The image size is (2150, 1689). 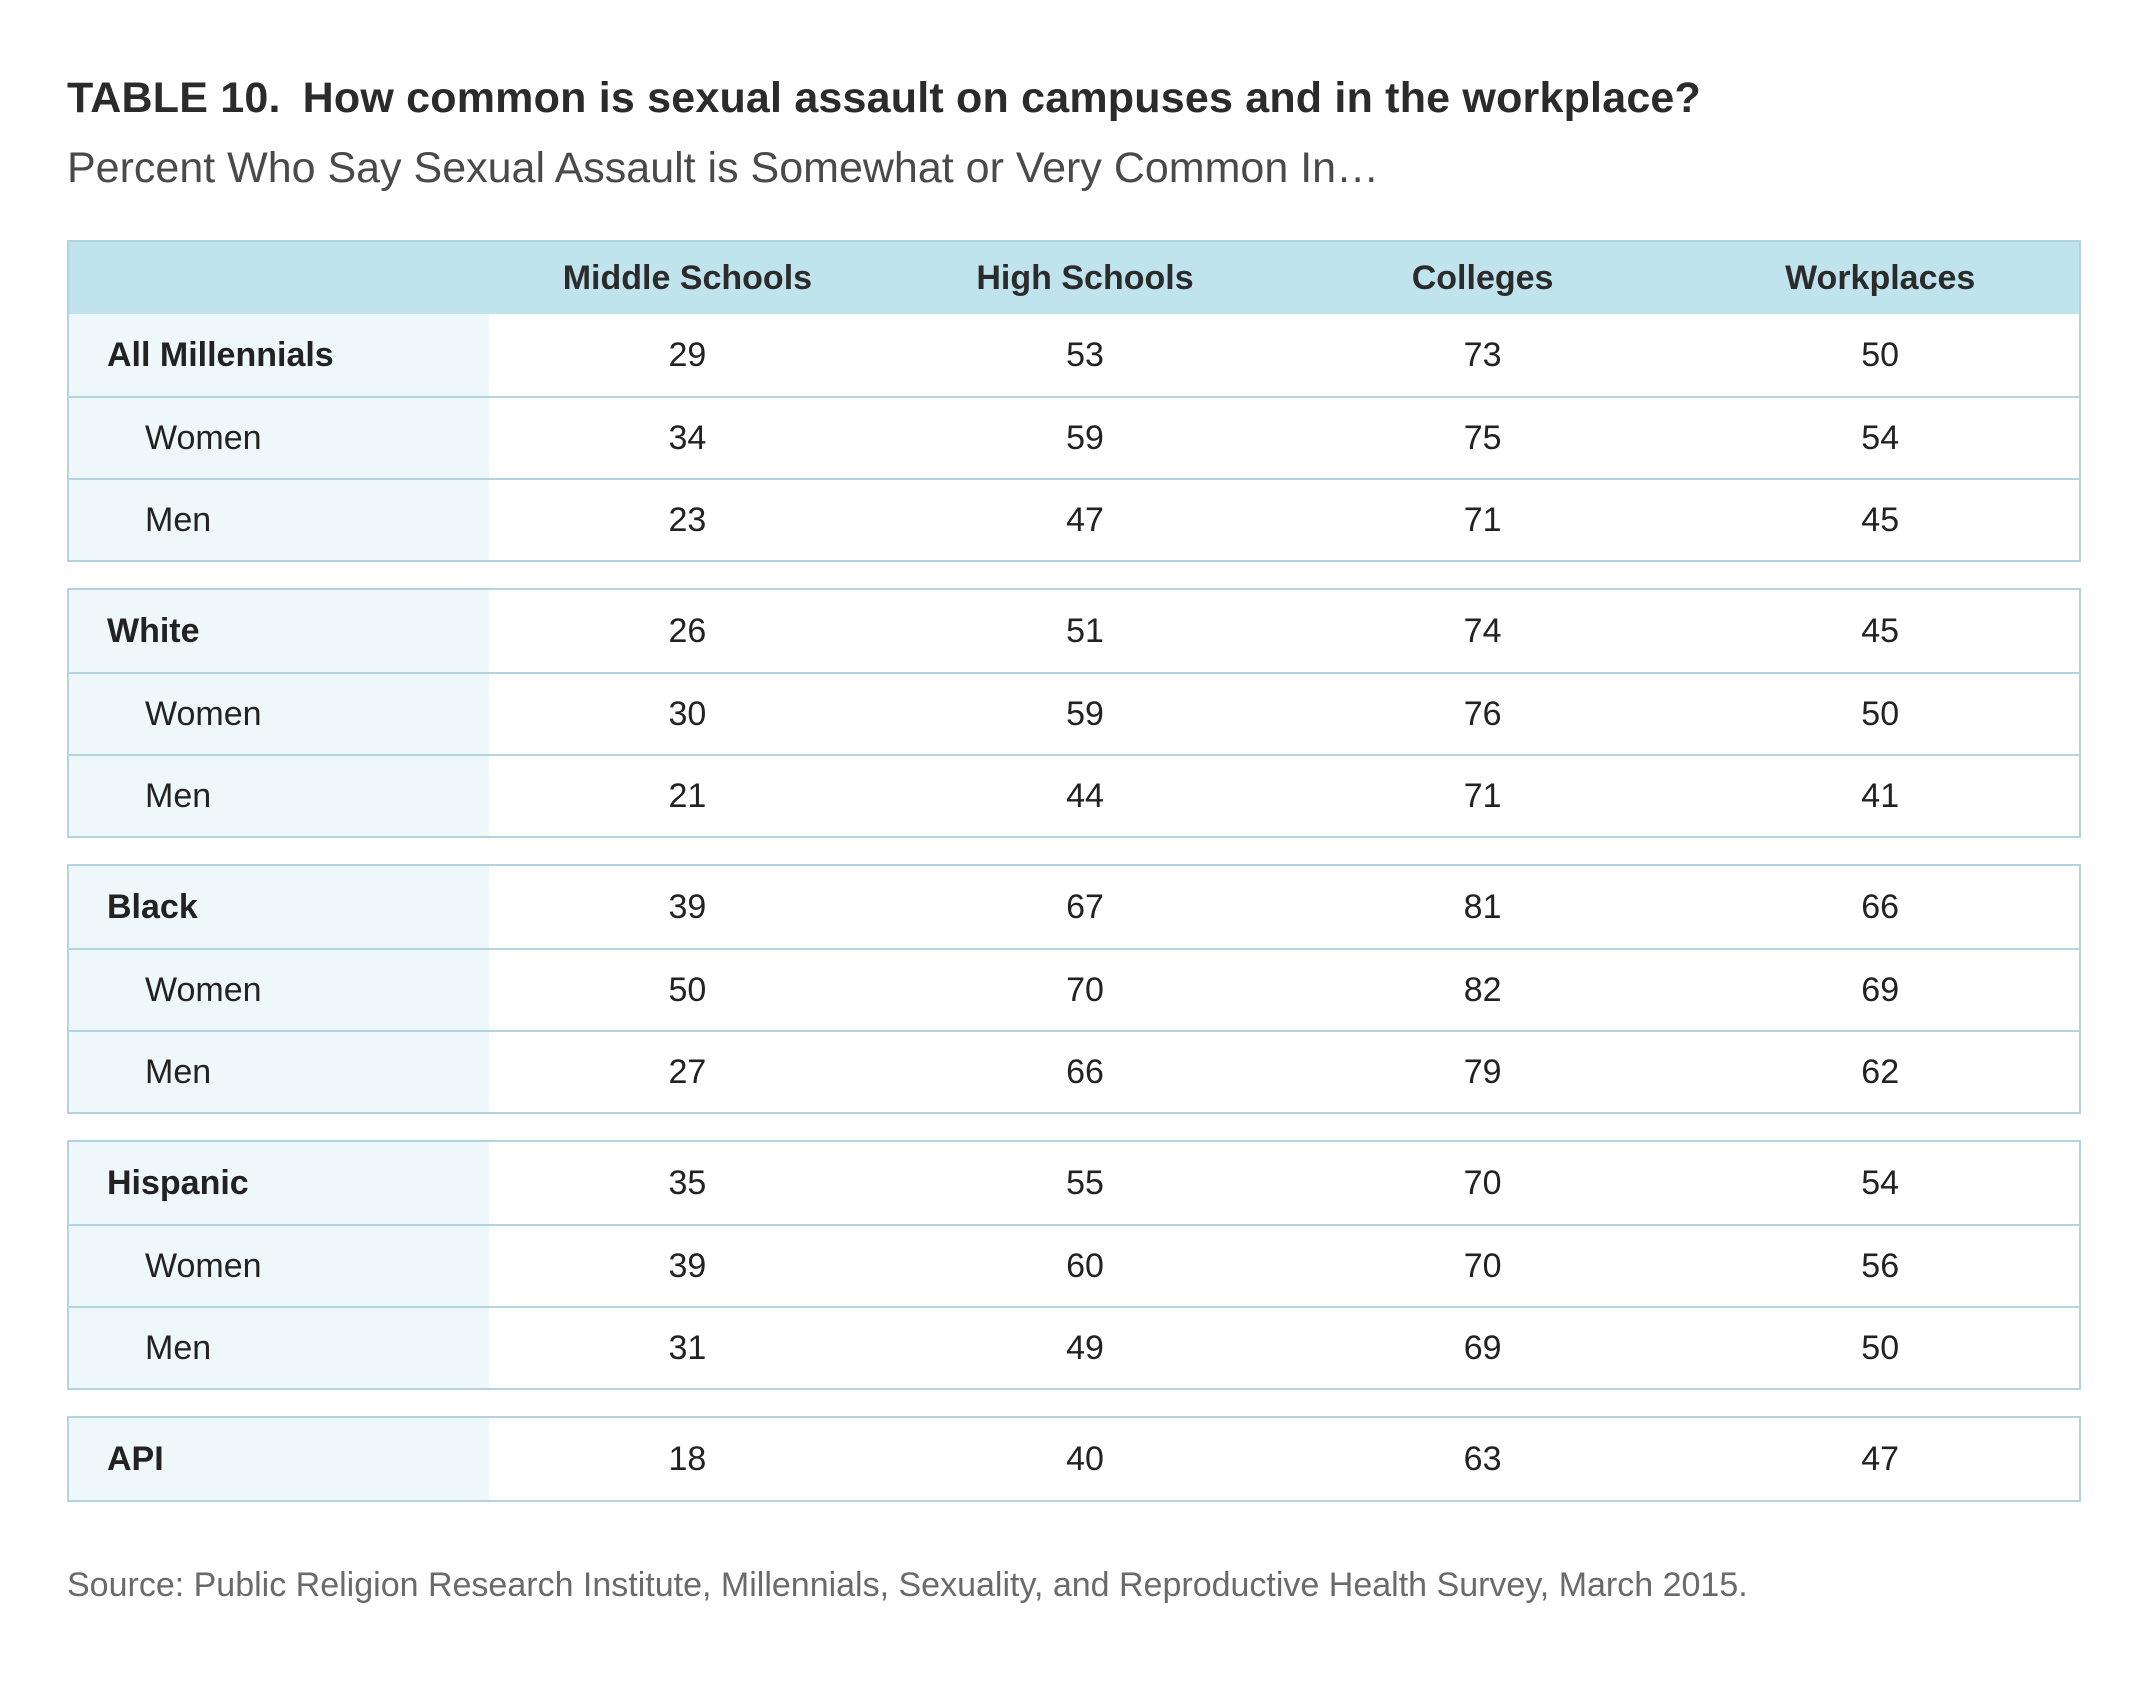 I want to click on column-header: Colleges, so click(x=1482, y=277).